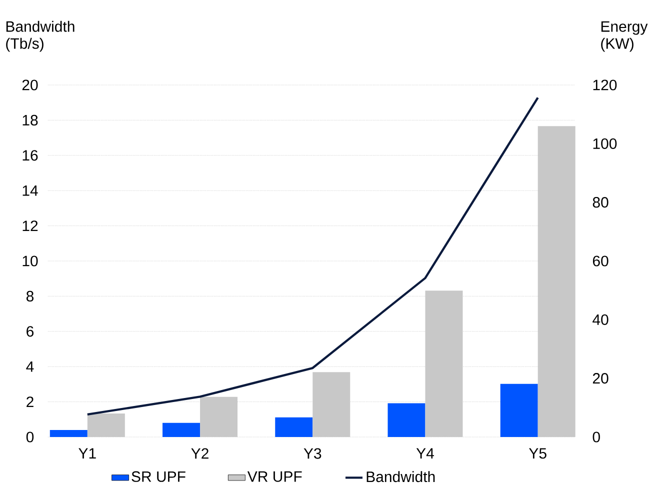  What do you see at coordinates (30, 261) in the screenshot?
I see `y-tick-label: 10` at bounding box center [30, 261].